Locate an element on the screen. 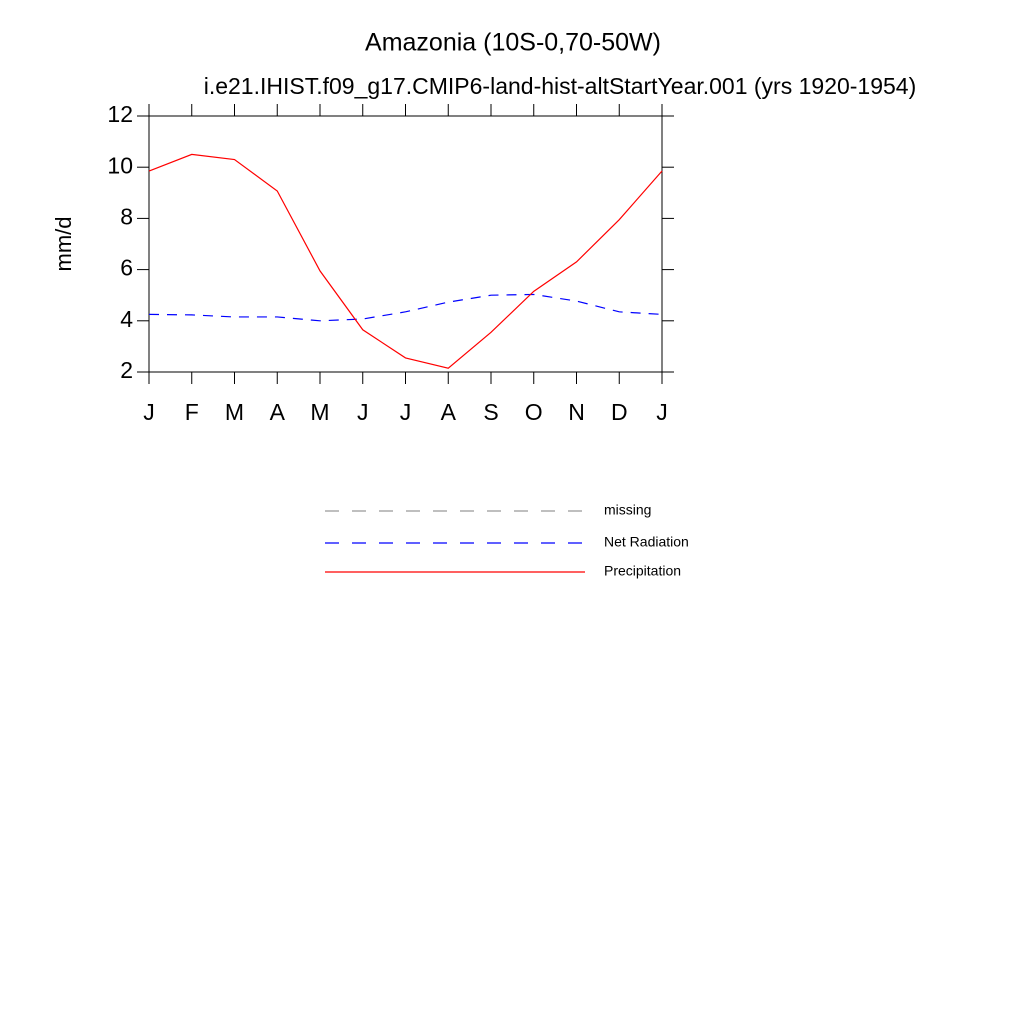  x-tick-label: D is located at coordinates (619, 412).